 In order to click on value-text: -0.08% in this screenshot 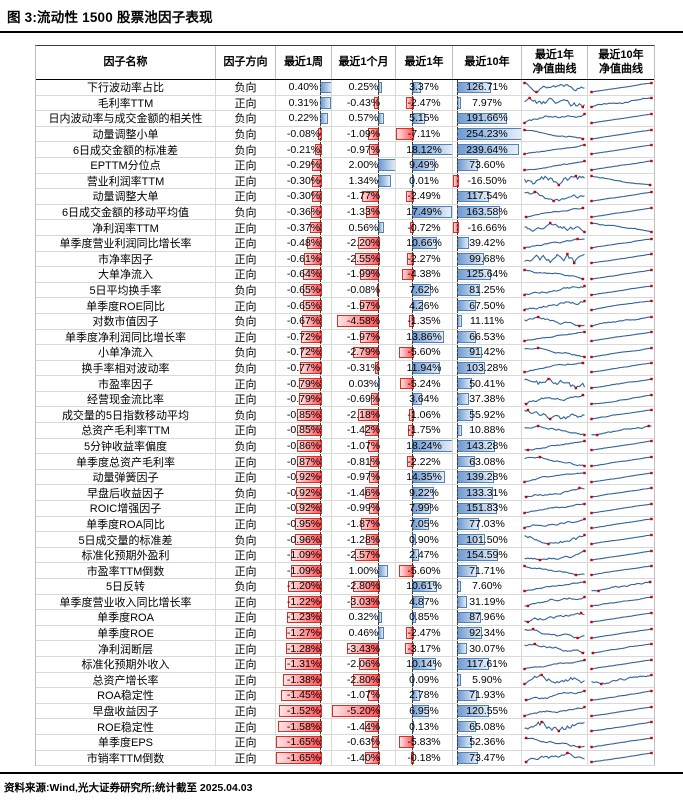, I will do `click(363, 290)`.